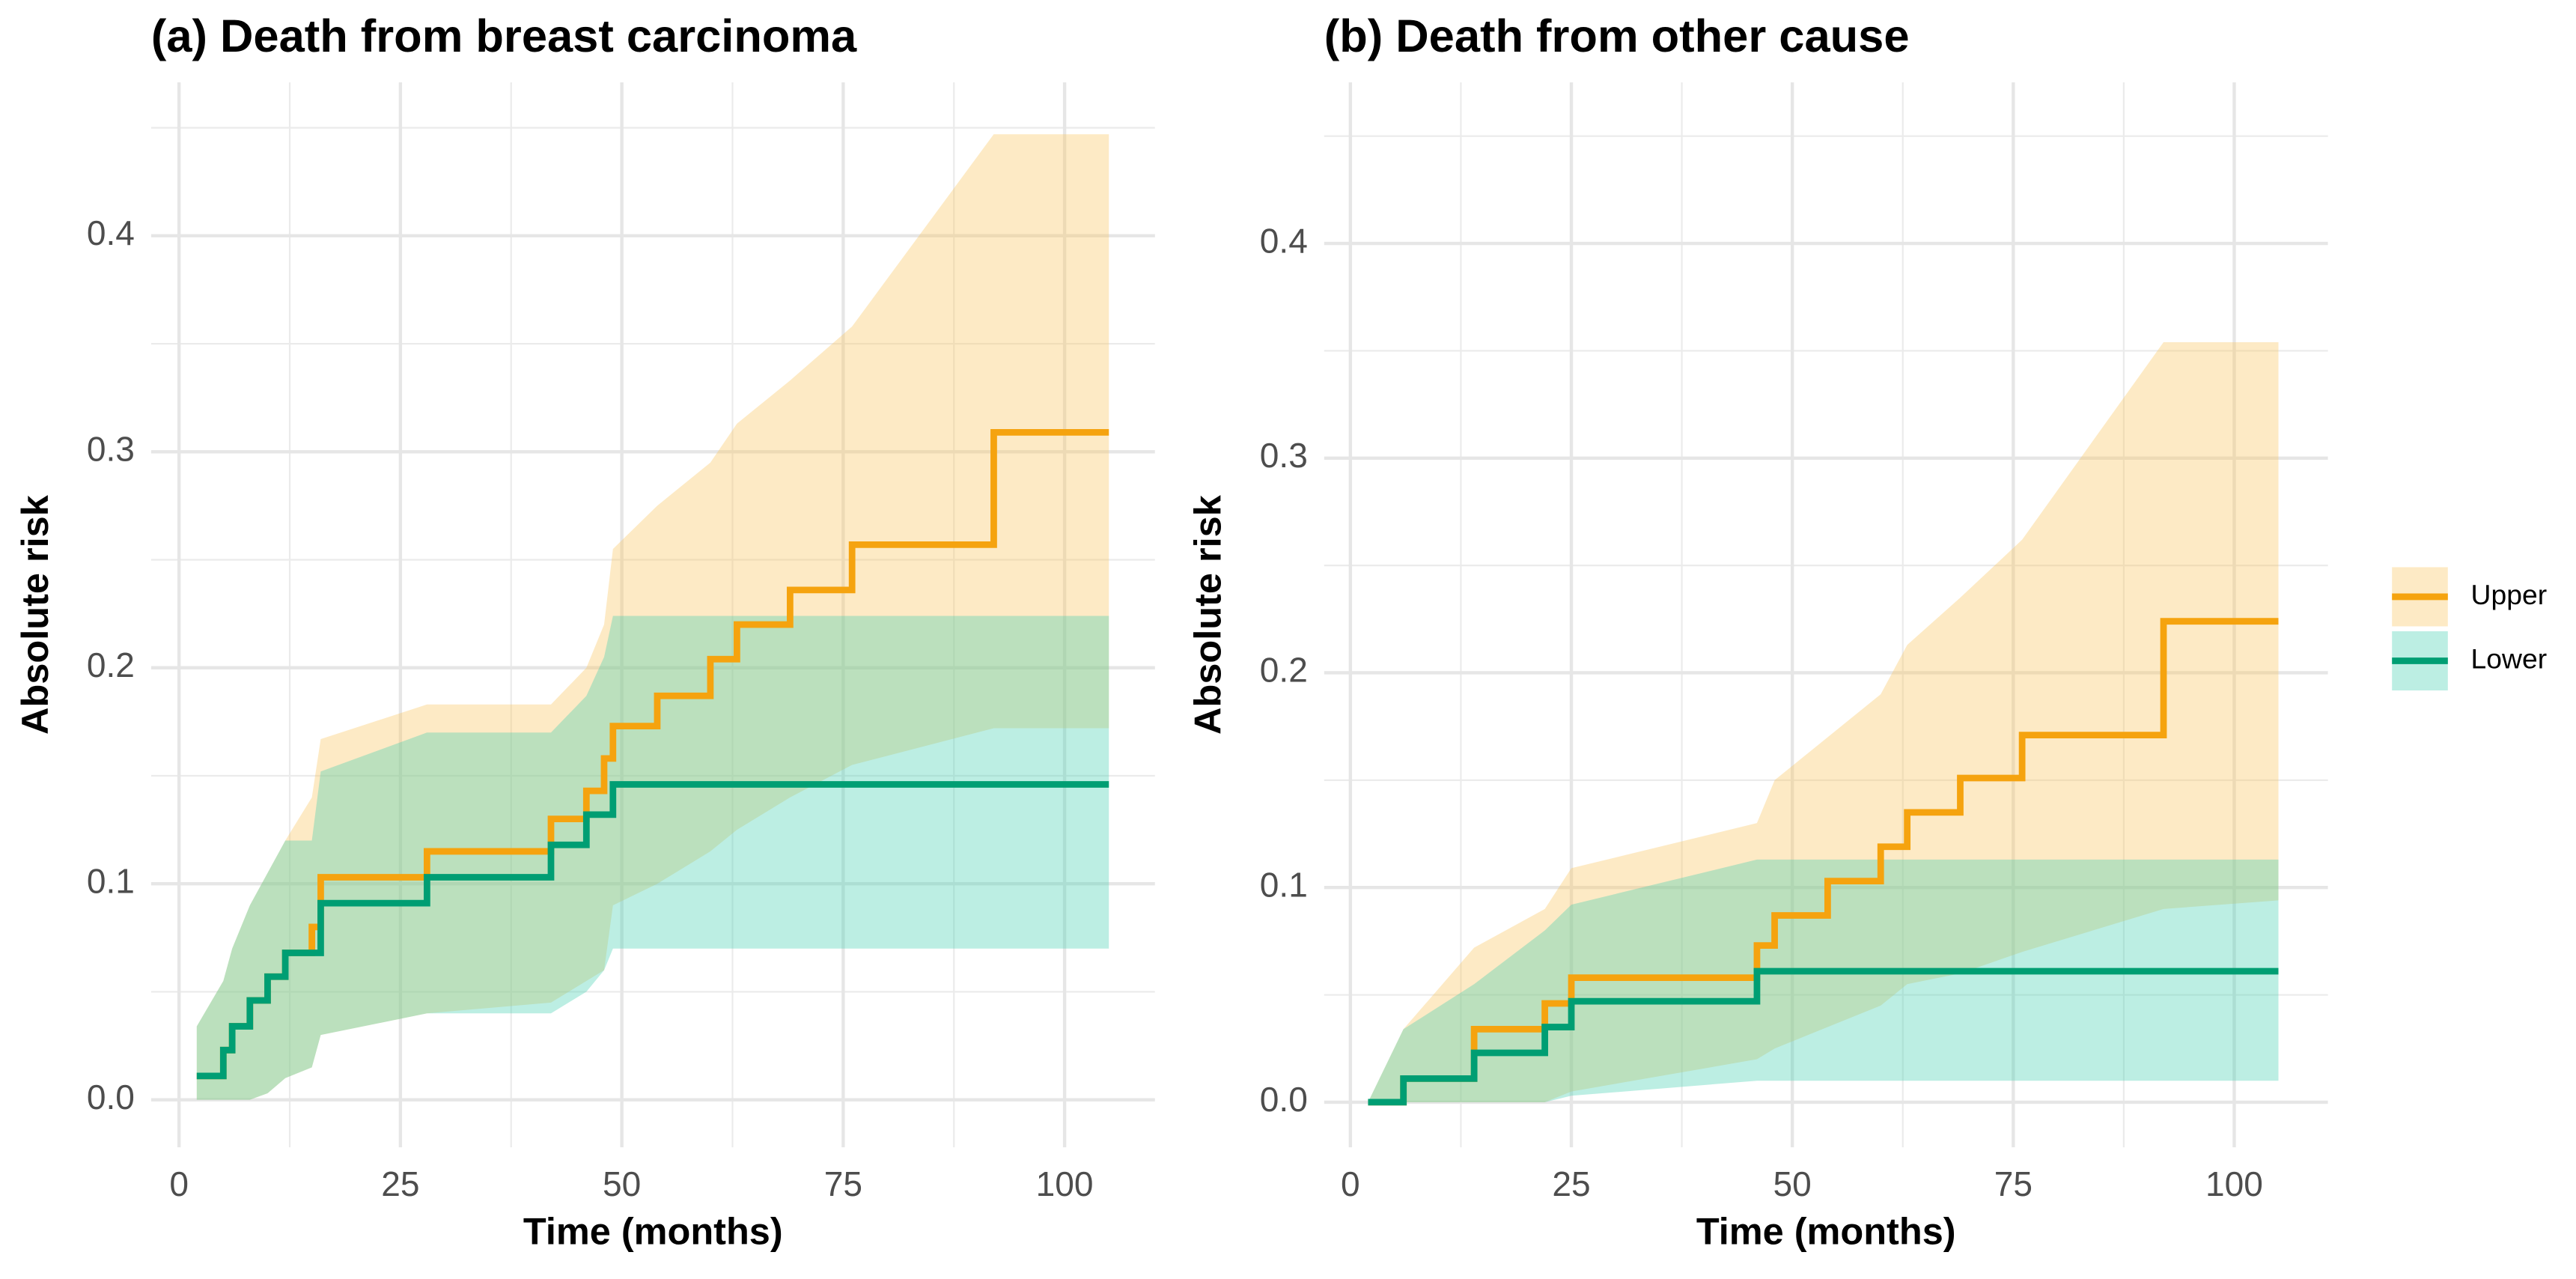 This screenshot has height=1279, width=2576. I want to click on legend-label: Lower, so click(2509, 658).